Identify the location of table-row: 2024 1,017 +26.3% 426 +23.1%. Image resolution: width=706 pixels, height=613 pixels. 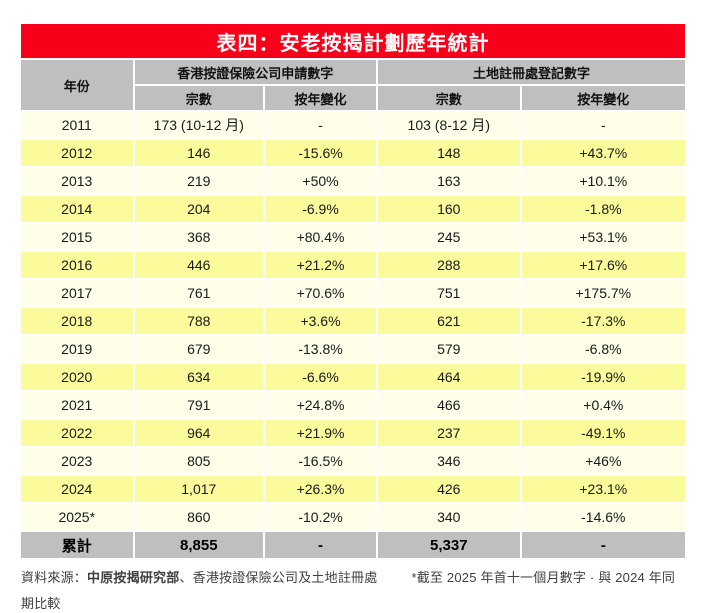
(353, 489).